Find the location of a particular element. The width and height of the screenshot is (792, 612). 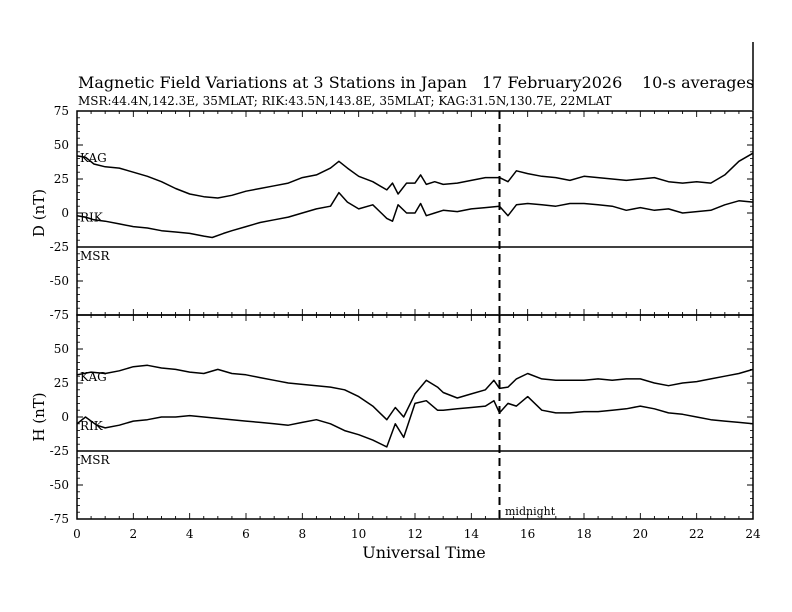

y-tick-label-H-1: 50 is located at coordinates (61, 349).